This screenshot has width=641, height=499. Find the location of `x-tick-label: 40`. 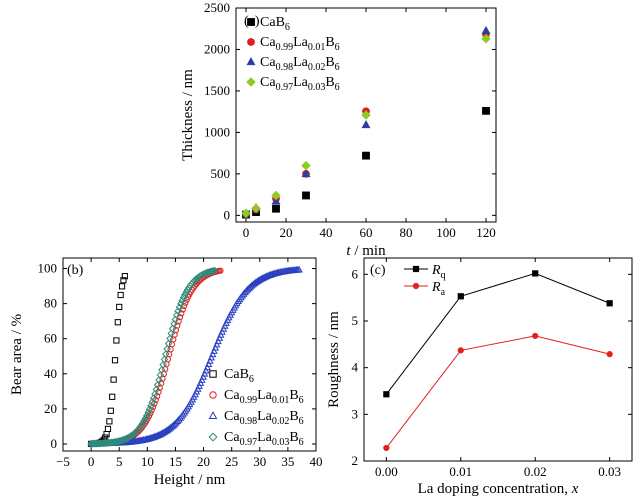

x-tick-label: 40 is located at coordinates (316, 461).